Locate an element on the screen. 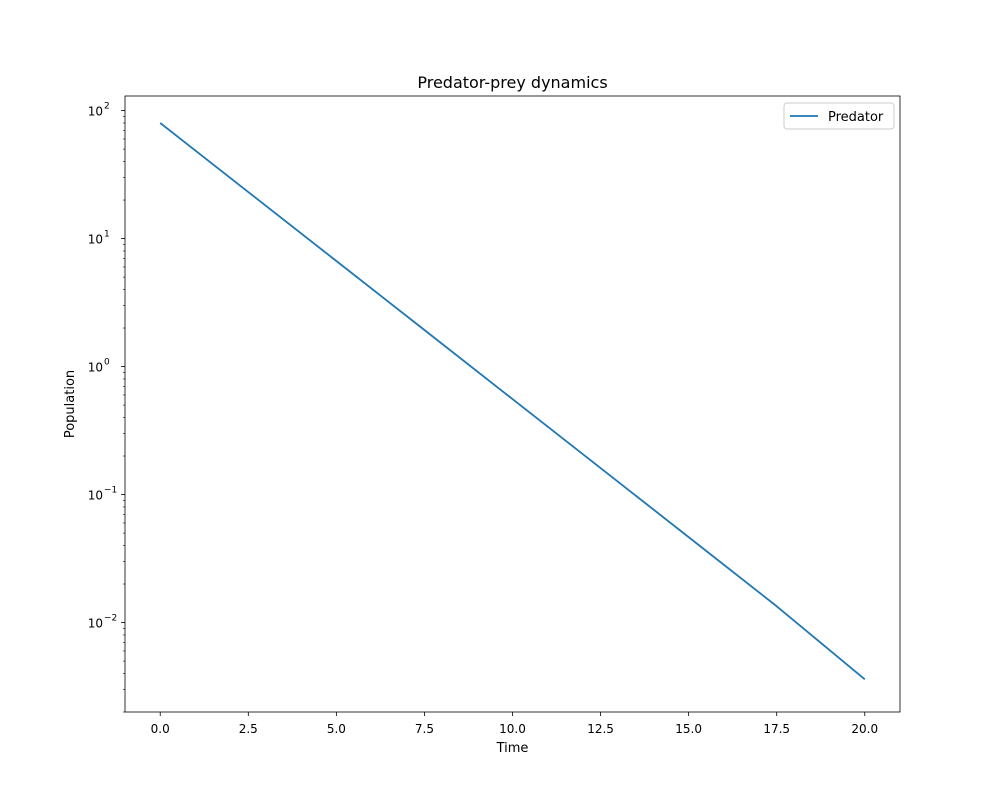 The image size is (1000, 800). y-tick-exponent: −1 is located at coordinates (110, 491).